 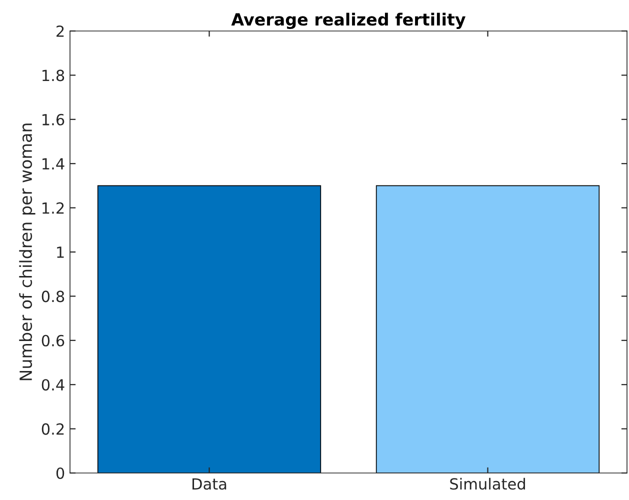 What do you see at coordinates (53, 429) in the screenshot?
I see `y-tick-label: 0.2` at bounding box center [53, 429].